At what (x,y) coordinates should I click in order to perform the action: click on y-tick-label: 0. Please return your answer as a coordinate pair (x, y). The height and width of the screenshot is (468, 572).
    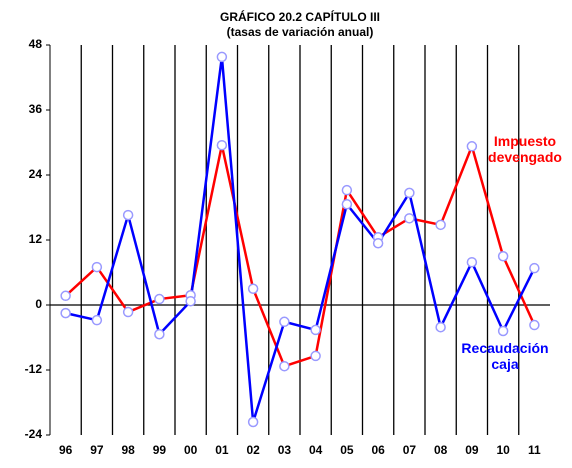
    Looking at the image, I should click on (38, 304).